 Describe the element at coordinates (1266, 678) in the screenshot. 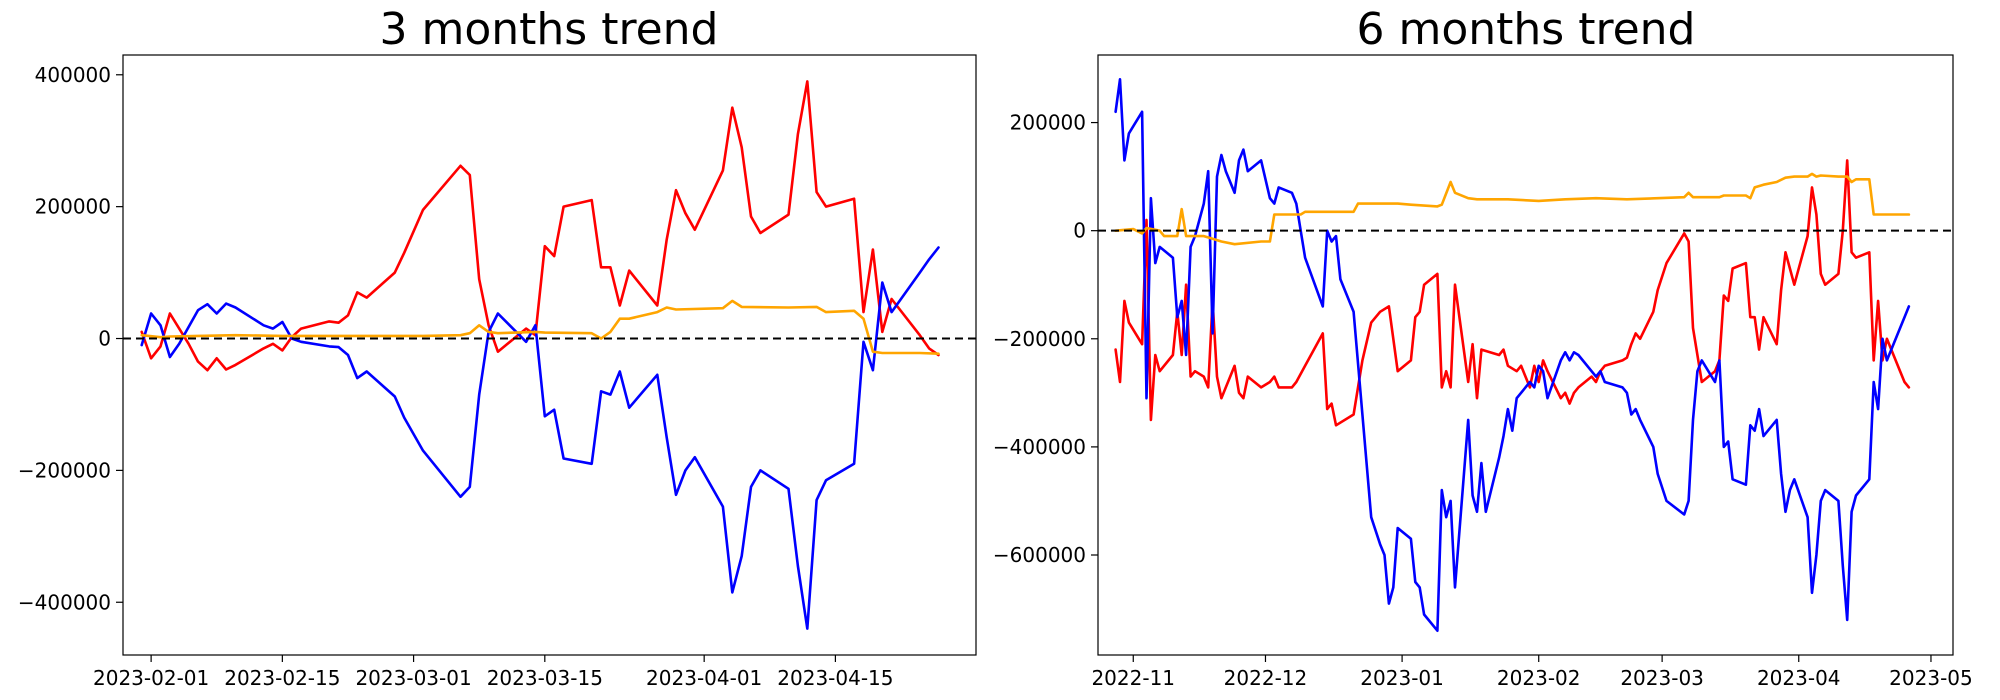

I see `x-tick-label: 2022-12` at that location.